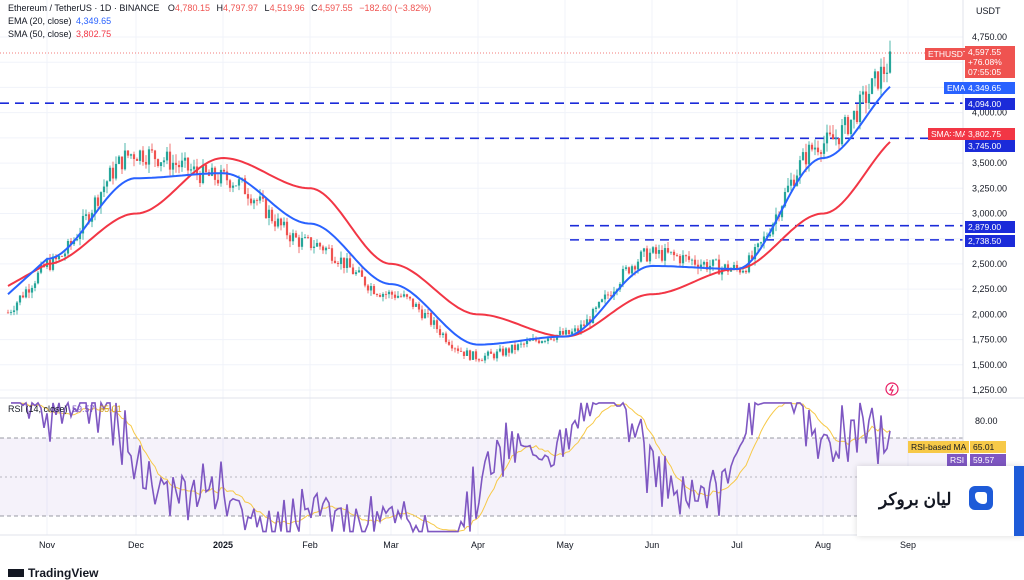 This screenshot has height=580, width=1024. I want to click on tradingview-icon, so click(16, 573).